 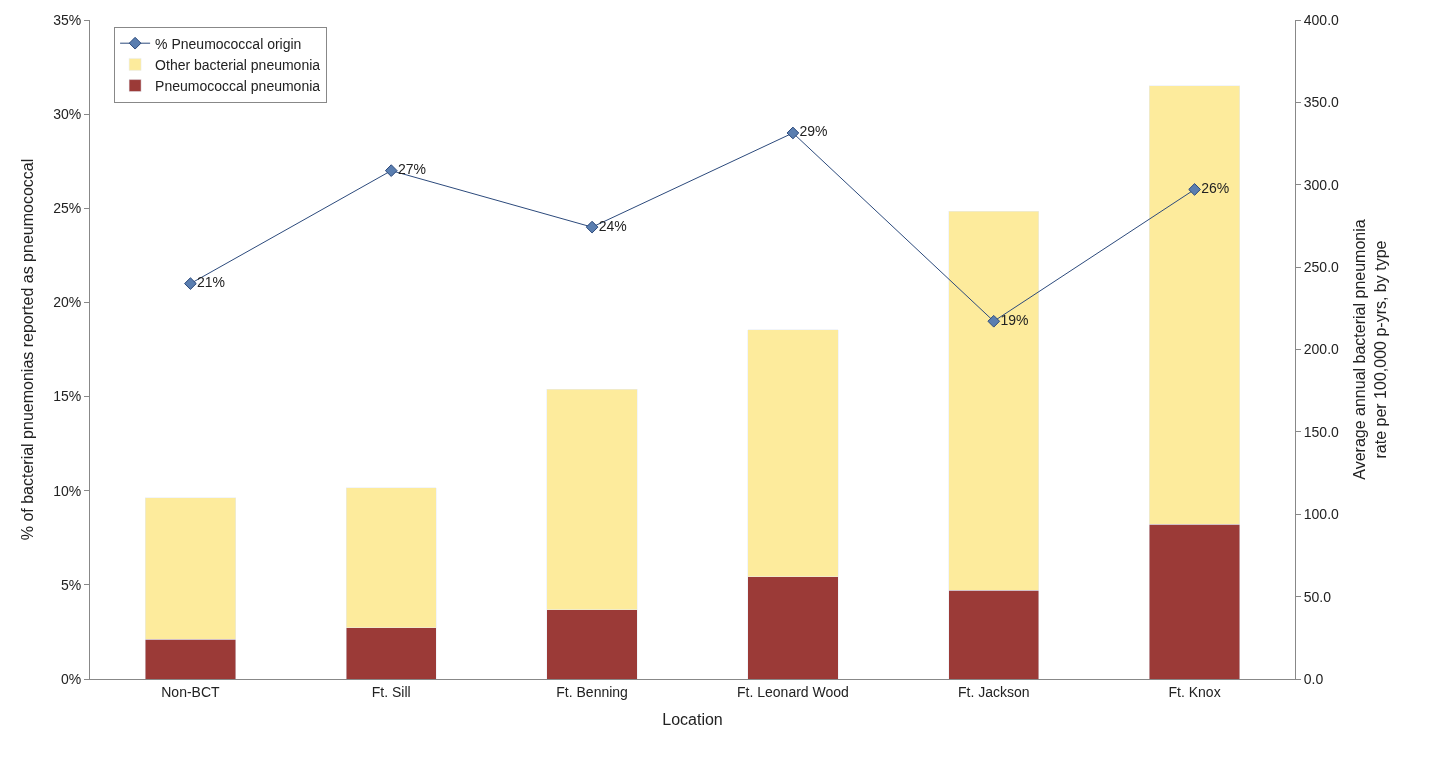 What do you see at coordinates (692, 720) in the screenshot?
I see `x-axis-title: Location` at bounding box center [692, 720].